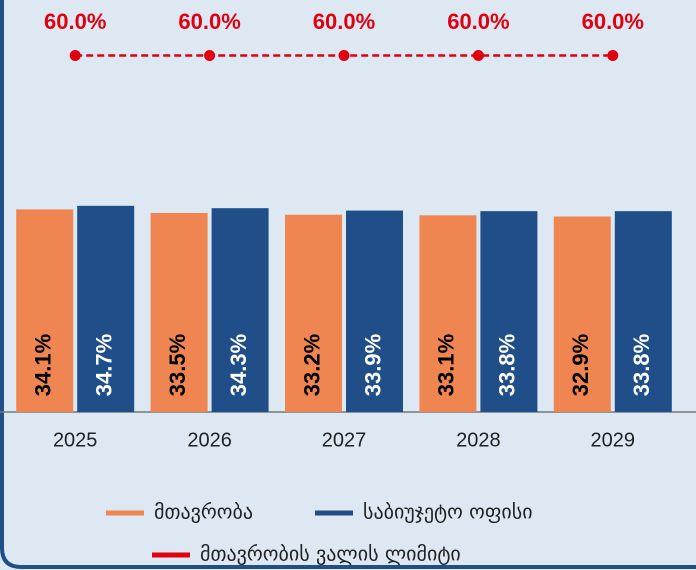  What do you see at coordinates (330, 554) in the screenshot?
I see `legend-label: მთავრობის ვალის ლიმიტი` at bounding box center [330, 554].